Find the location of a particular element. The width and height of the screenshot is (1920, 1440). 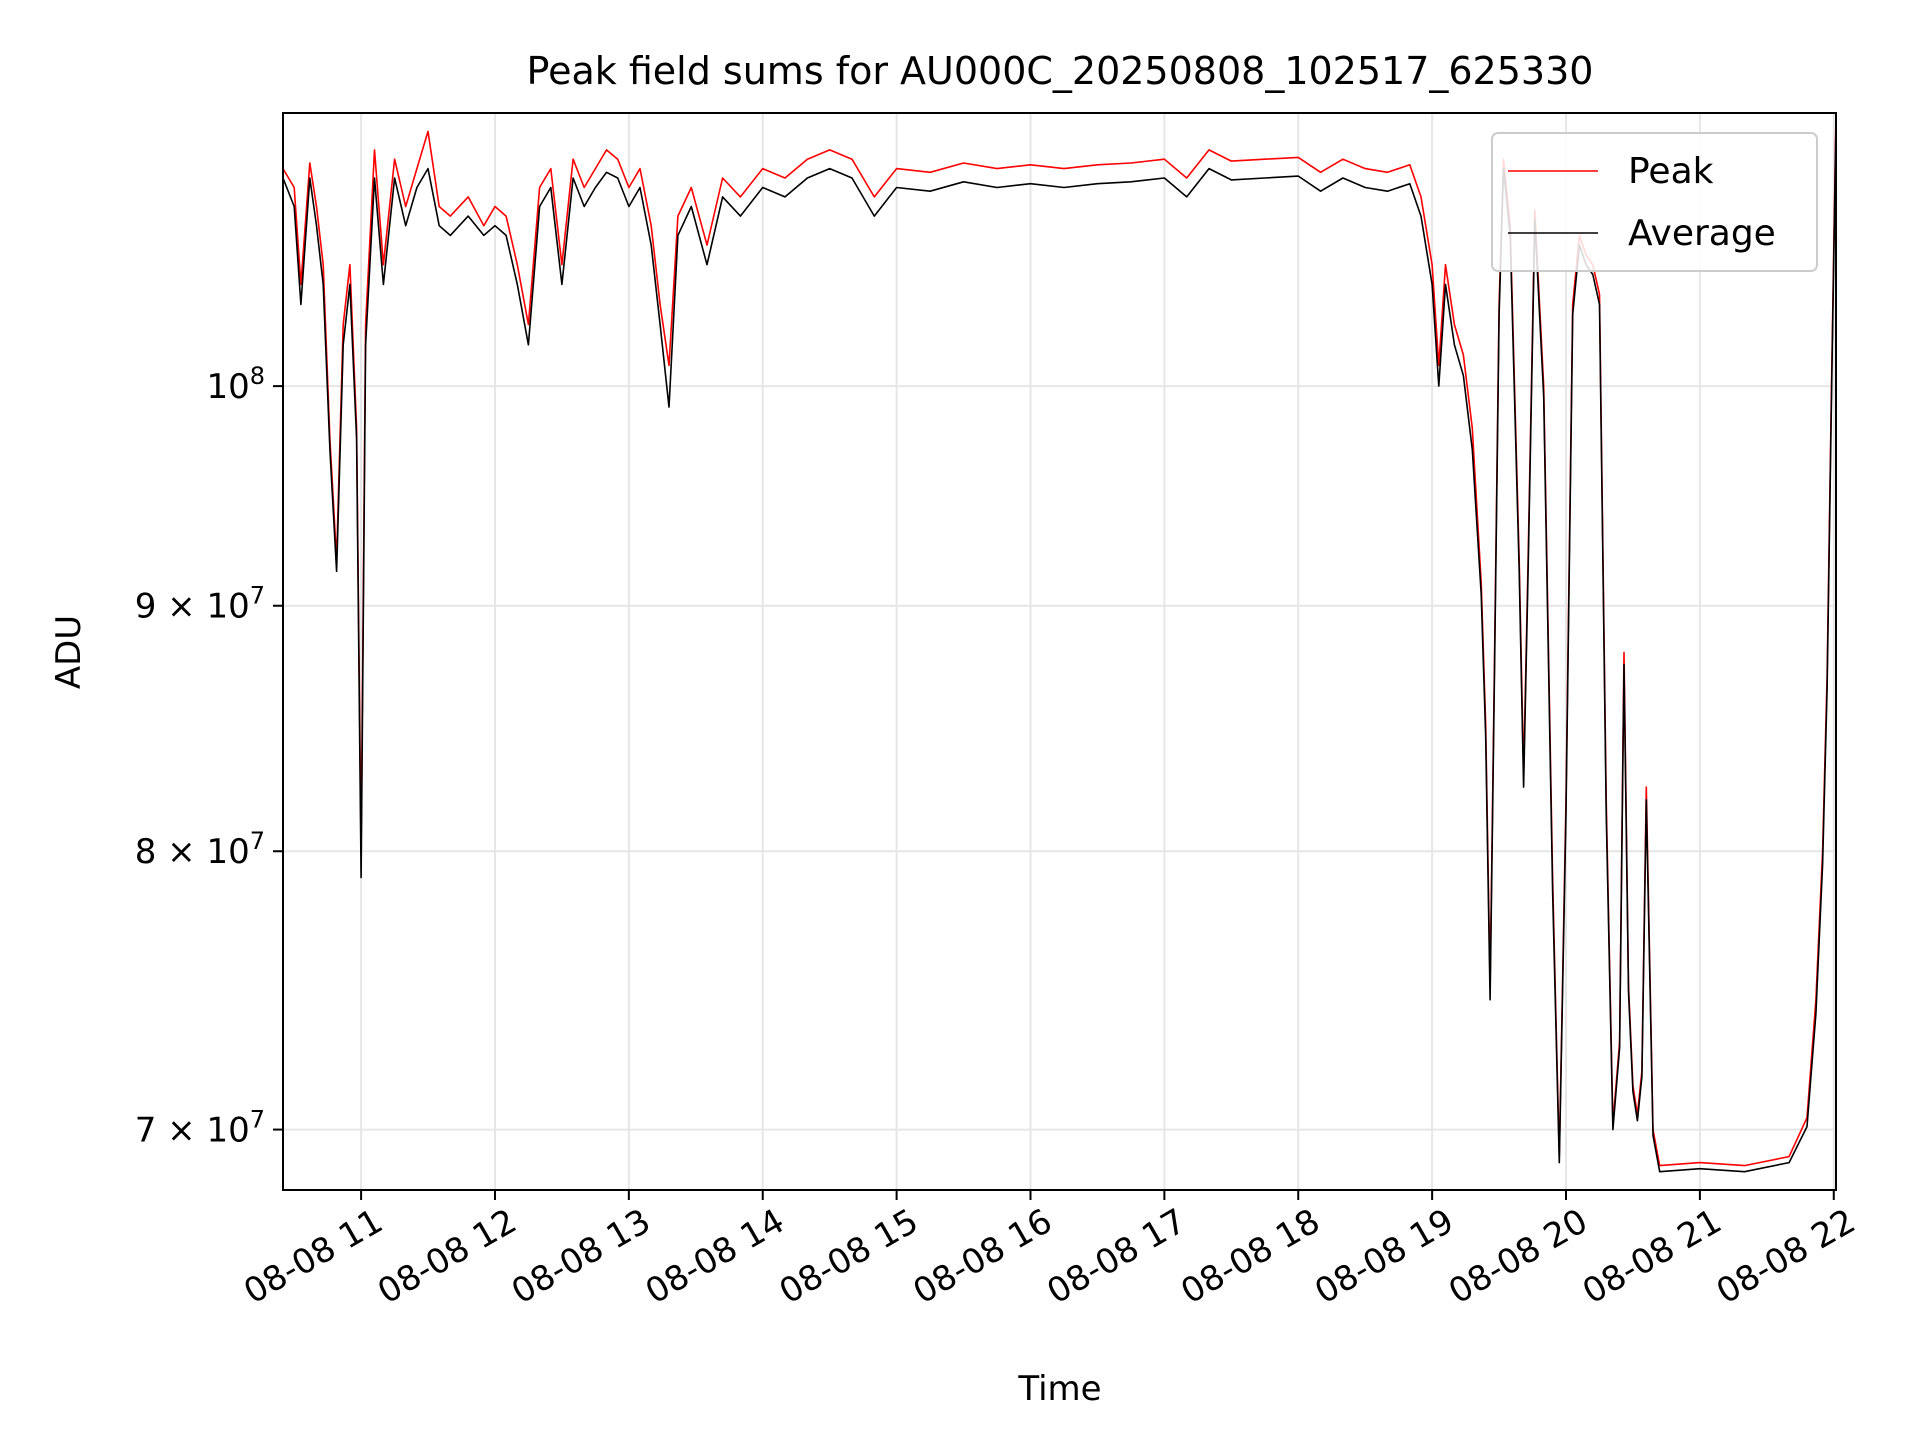

x-axis-label: Time is located at coordinates (1059, 1389).